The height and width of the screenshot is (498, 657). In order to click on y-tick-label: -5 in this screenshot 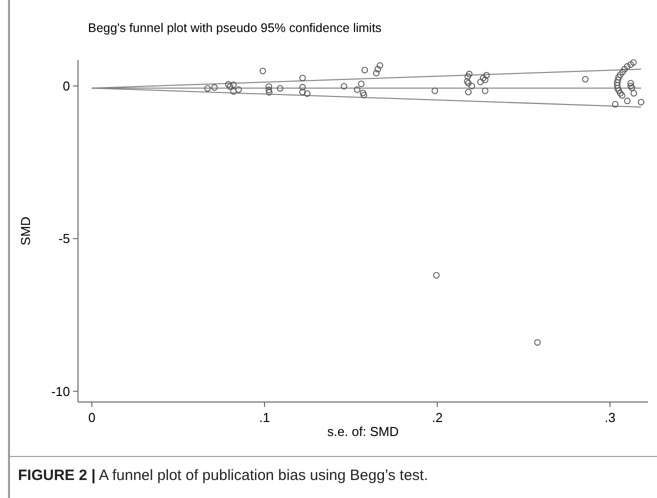, I will do `click(64, 238)`.